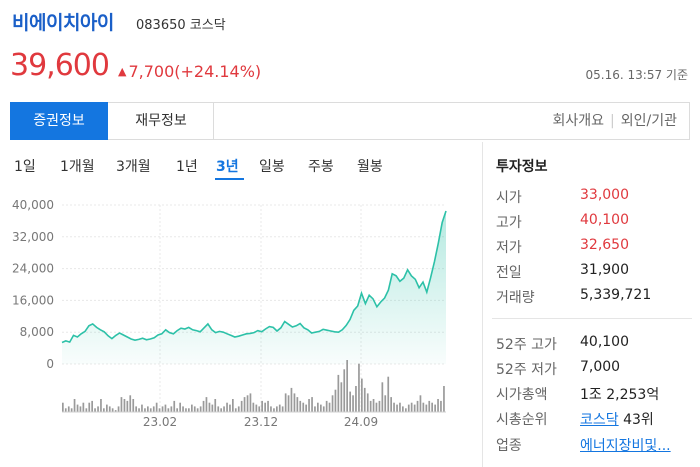  Describe the element at coordinates (33, 300) in the screenshot. I see `y-tick-label: 16,000` at that location.